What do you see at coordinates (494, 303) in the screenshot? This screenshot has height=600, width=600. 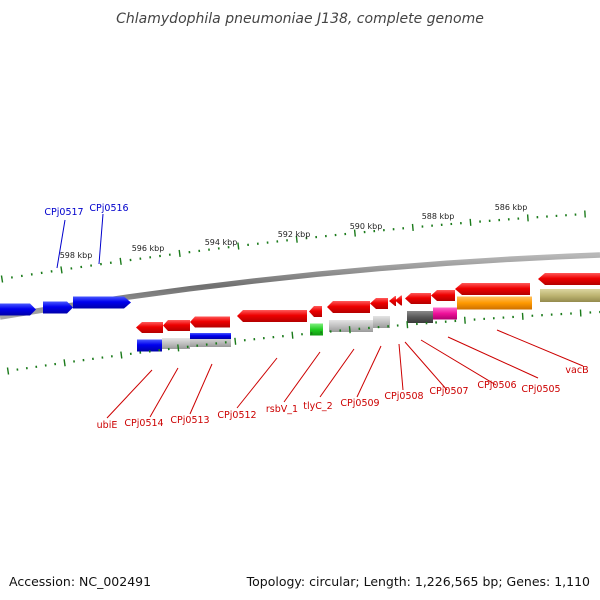 I see `cog-cpj0505` at bounding box center [494, 303].